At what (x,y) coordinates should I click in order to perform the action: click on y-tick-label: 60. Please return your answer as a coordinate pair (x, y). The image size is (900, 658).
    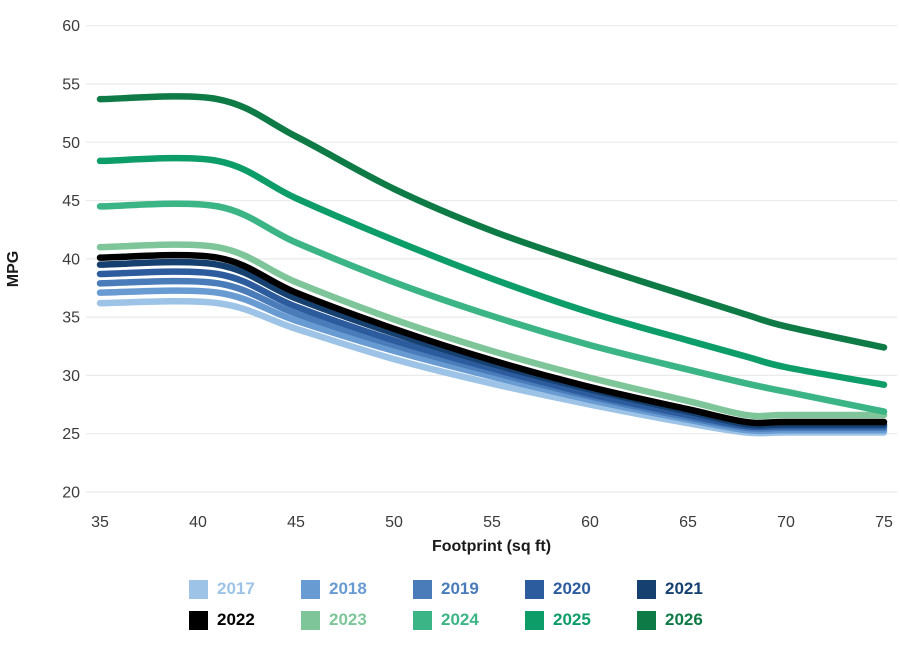
    Looking at the image, I should click on (71, 26).